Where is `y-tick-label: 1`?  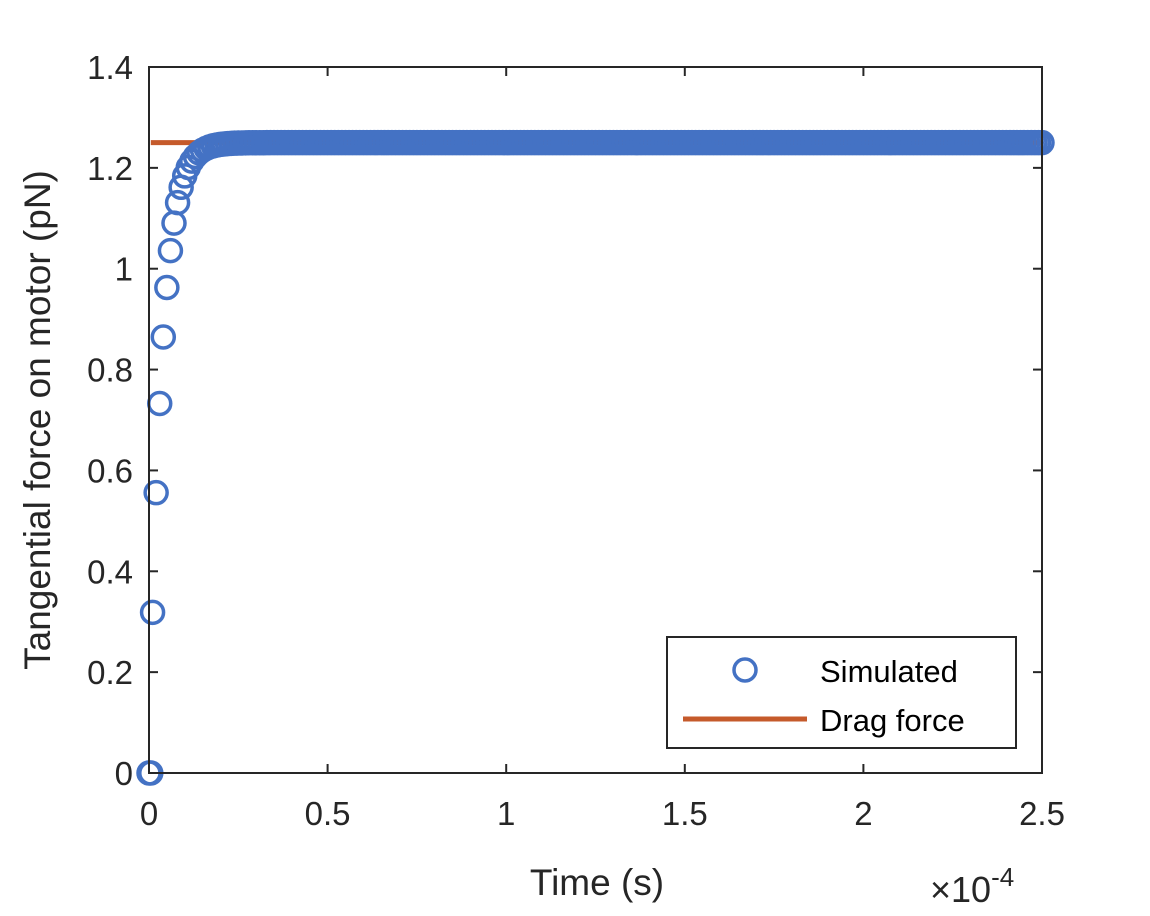 y-tick-label: 1 is located at coordinates (124, 269).